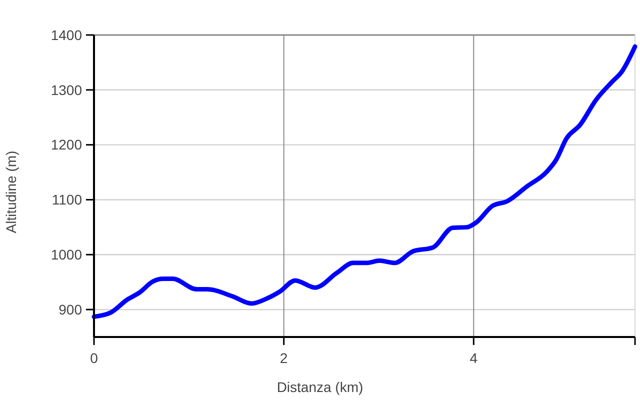  I want to click on x-tick-label: 2, so click(284, 358).